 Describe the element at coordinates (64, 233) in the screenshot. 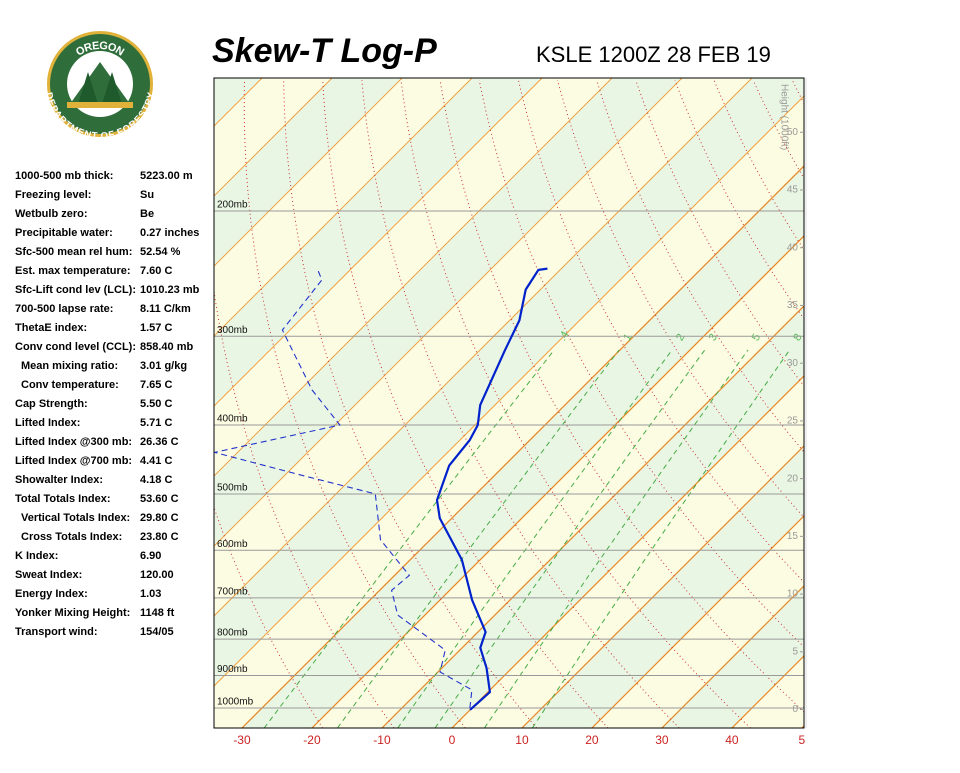

I see `stat-label: Precipitable water:` at that location.